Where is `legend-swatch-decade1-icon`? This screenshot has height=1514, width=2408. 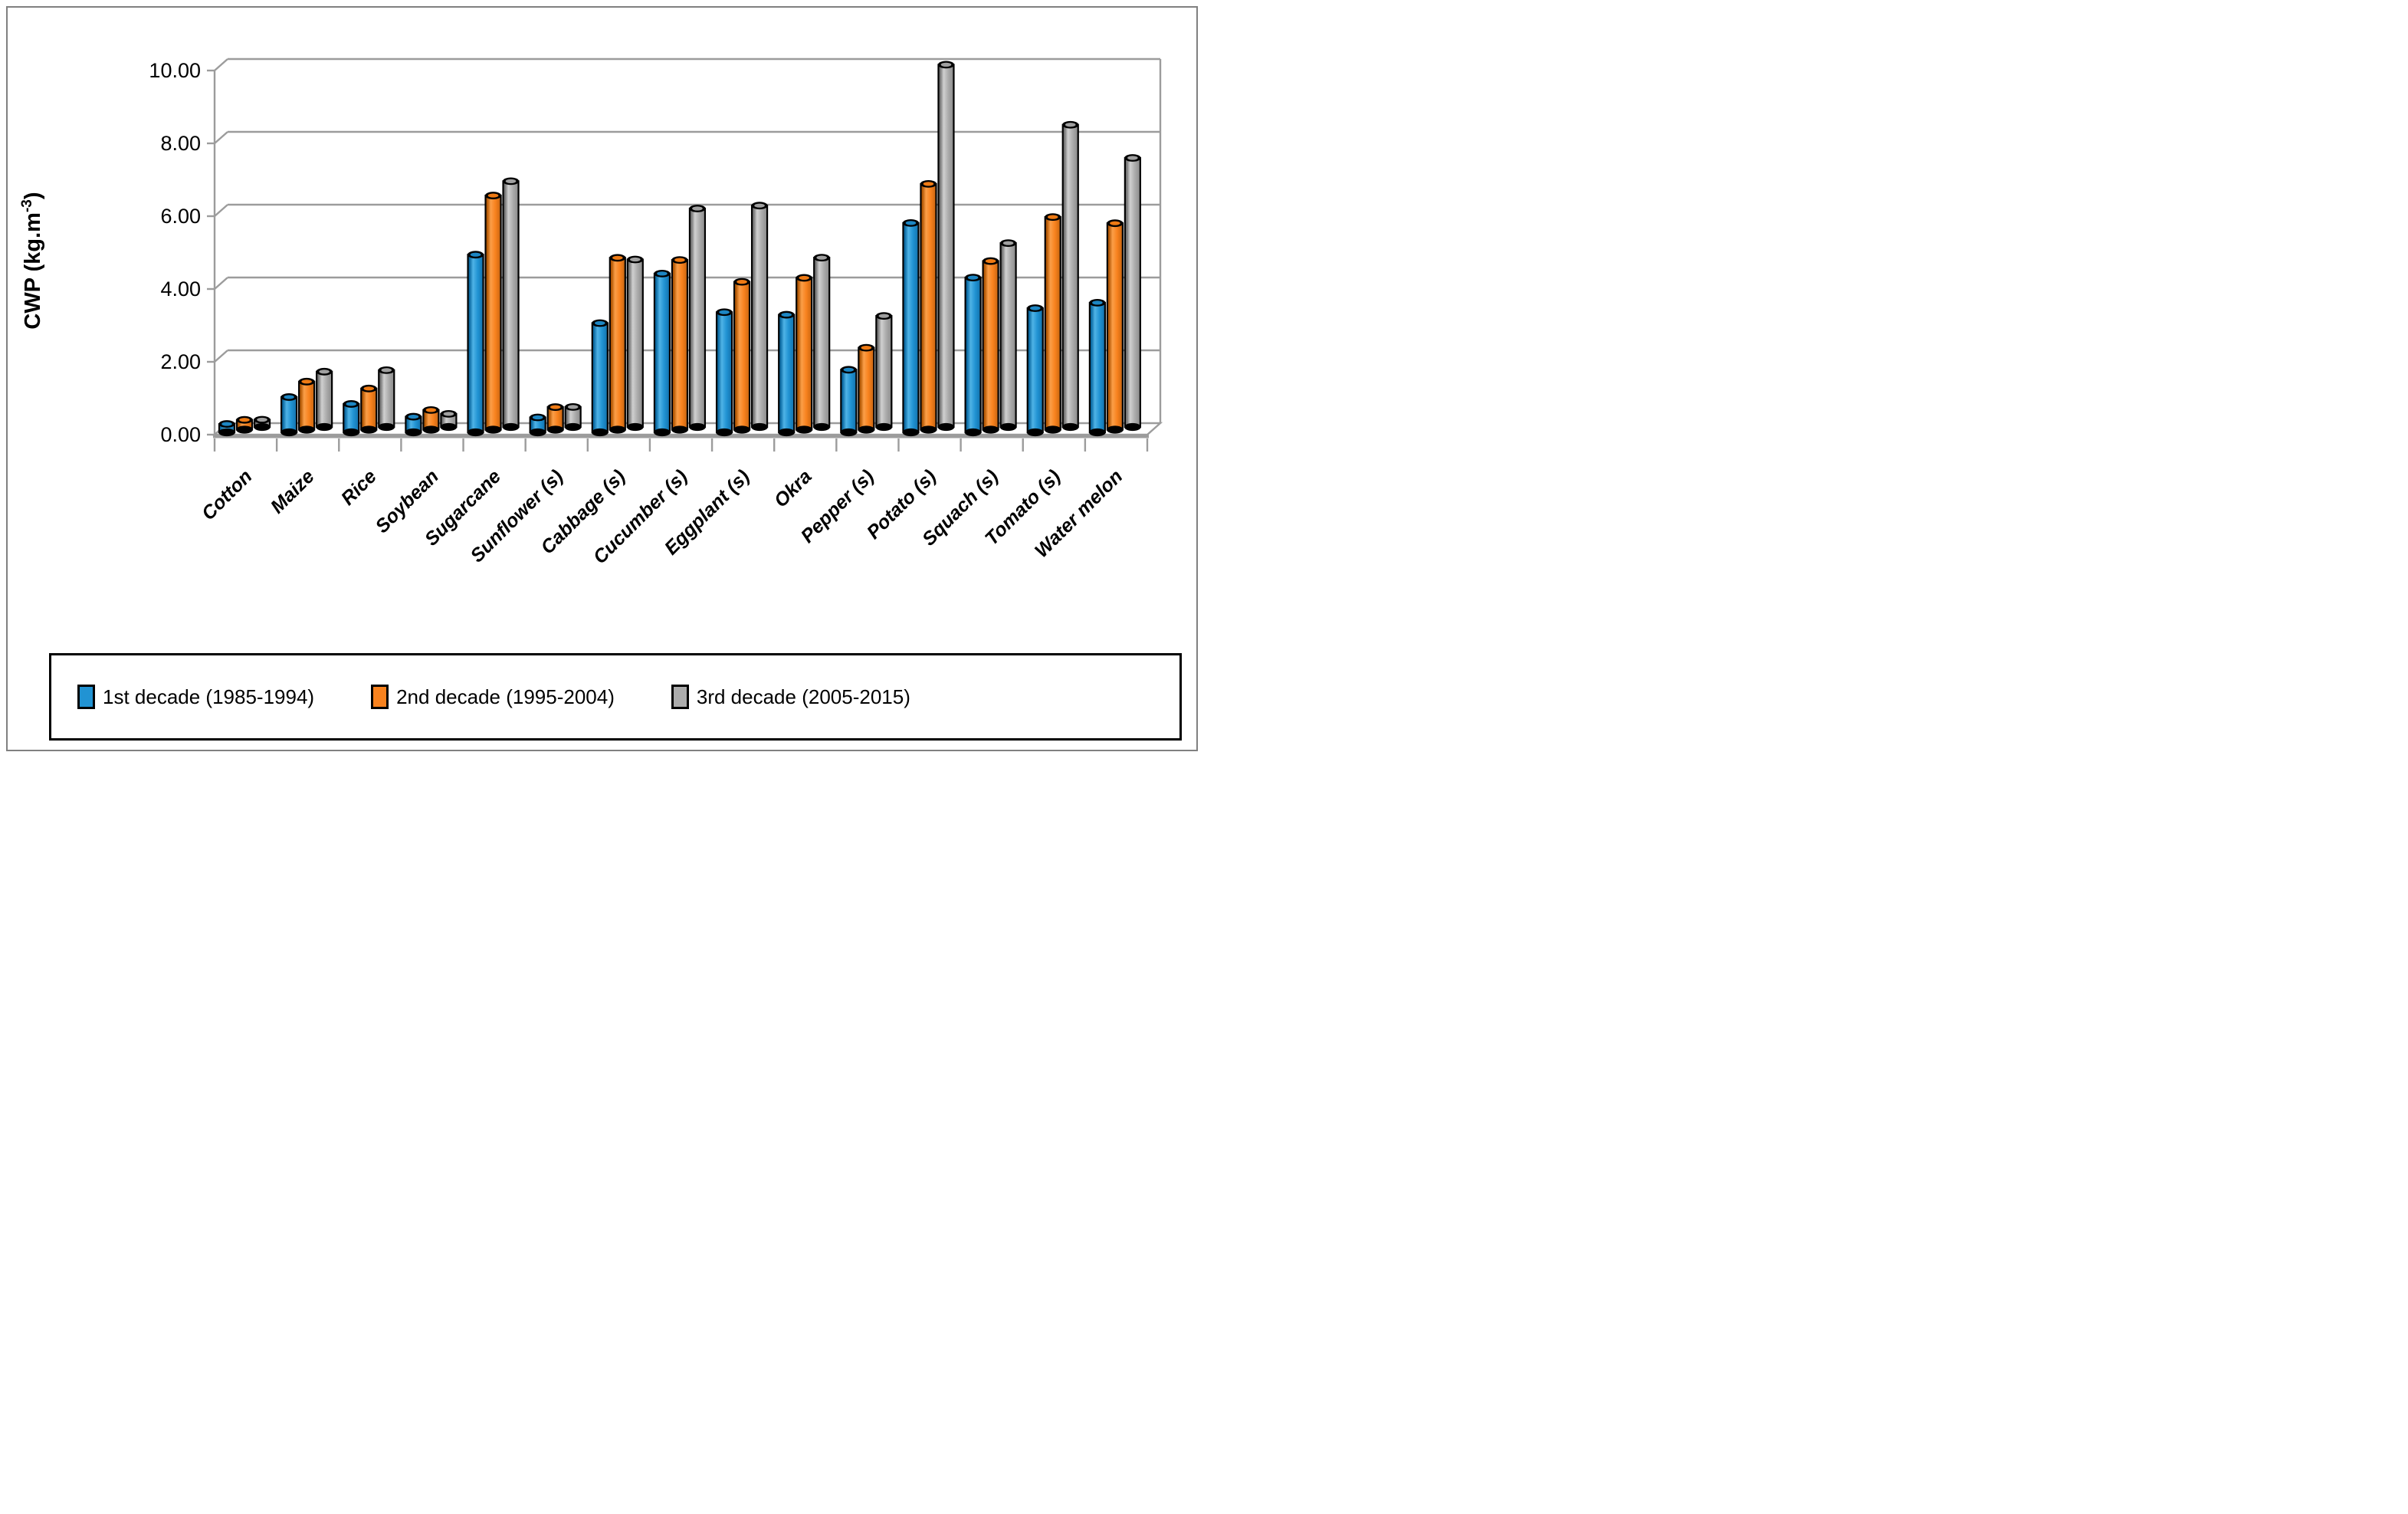
legend-swatch-decade1-icon is located at coordinates (86, 697).